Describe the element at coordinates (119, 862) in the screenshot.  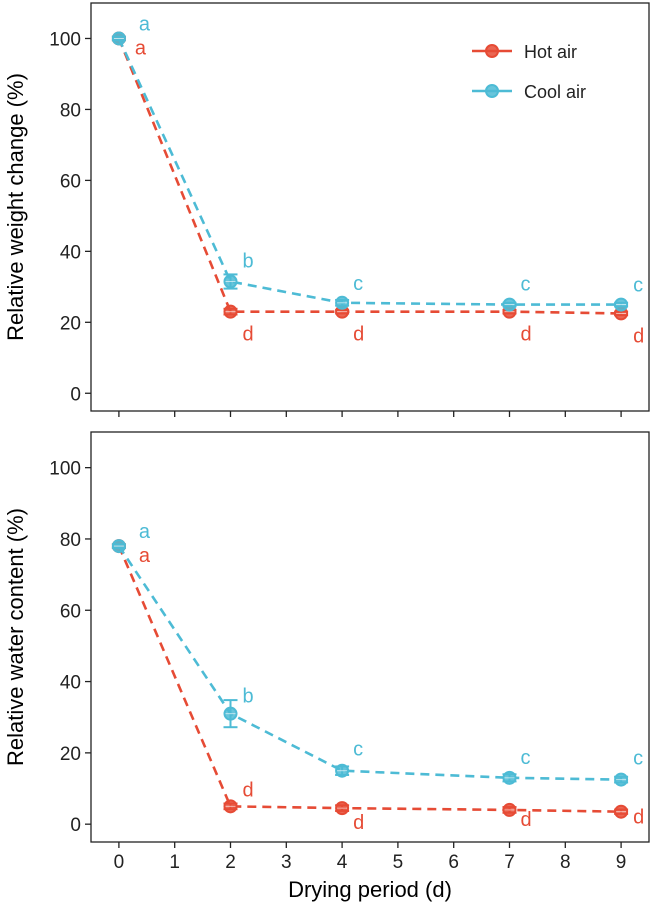
I see `x-tick-label: 0` at that location.